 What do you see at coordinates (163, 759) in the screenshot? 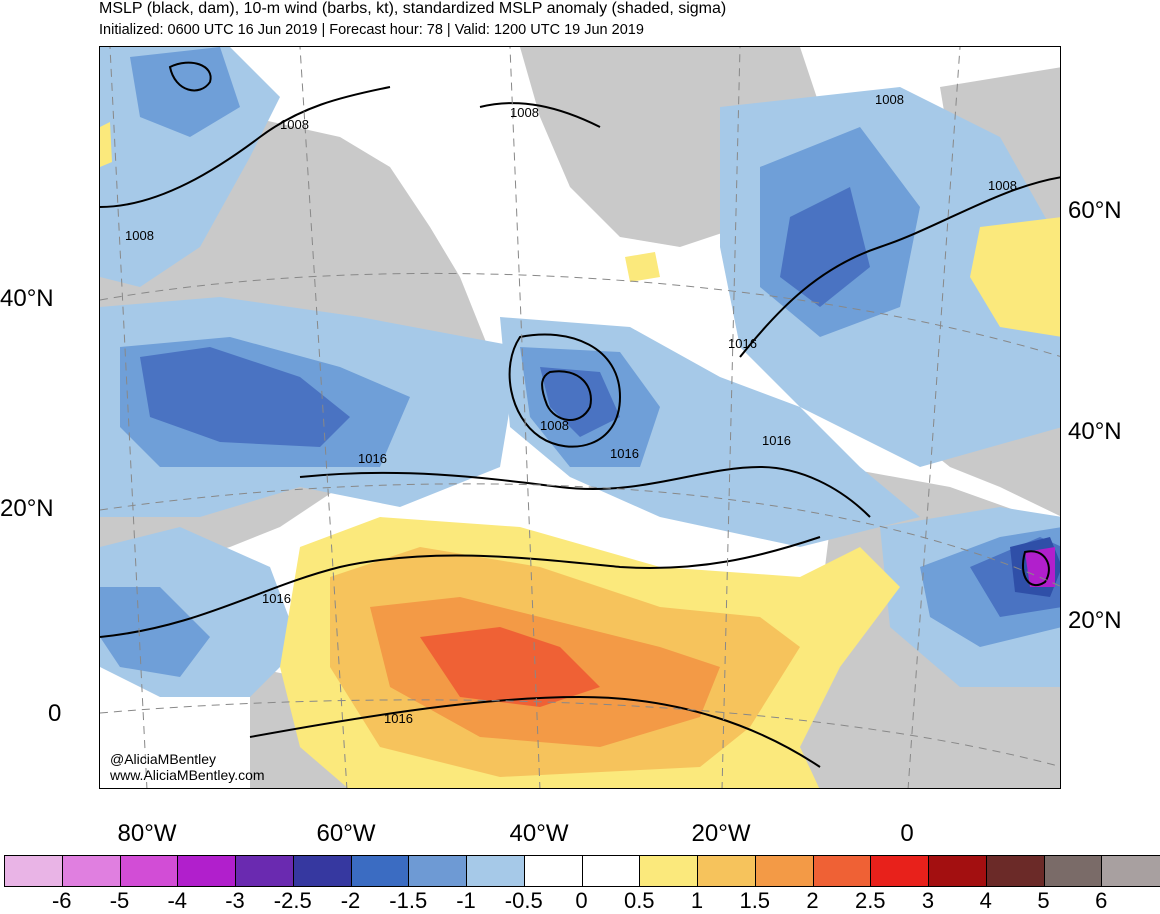
I see `credit-handle: @AliciaMBentley` at bounding box center [163, 759].